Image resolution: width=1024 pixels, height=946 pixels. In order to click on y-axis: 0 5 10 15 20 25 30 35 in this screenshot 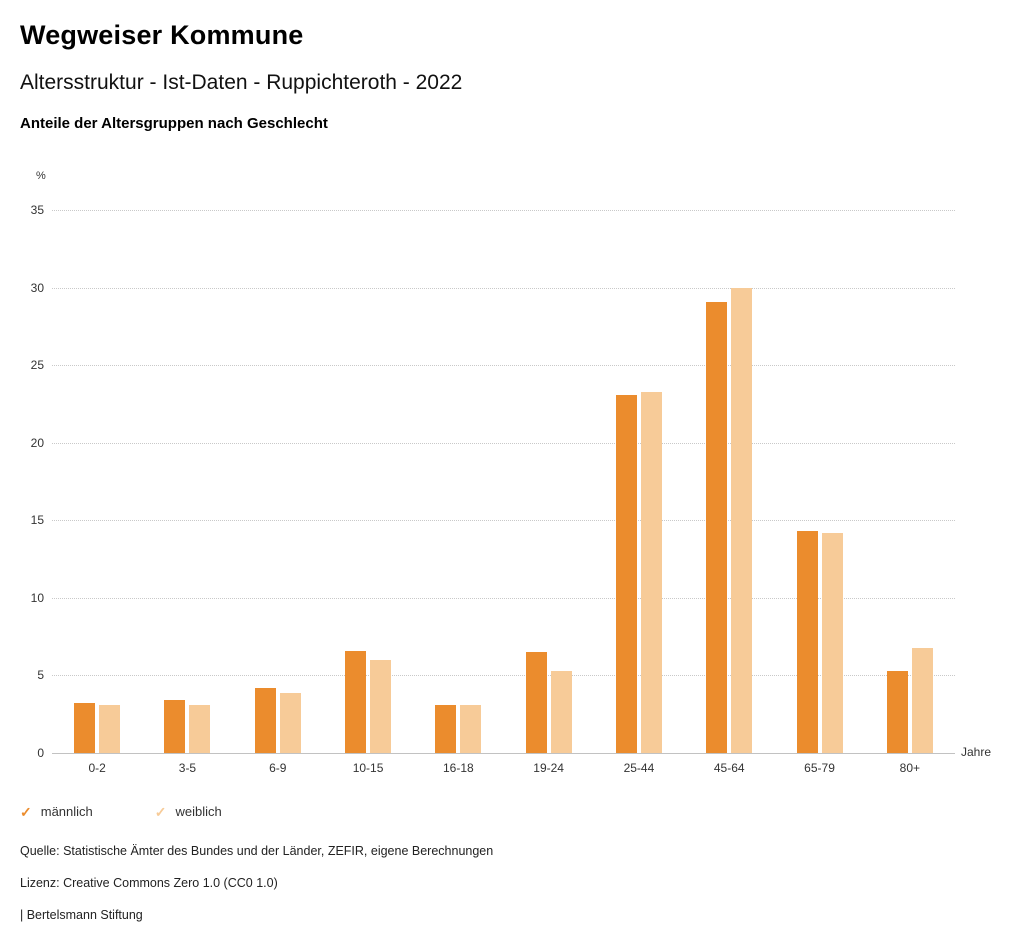, I will do `click(32, 481)`.